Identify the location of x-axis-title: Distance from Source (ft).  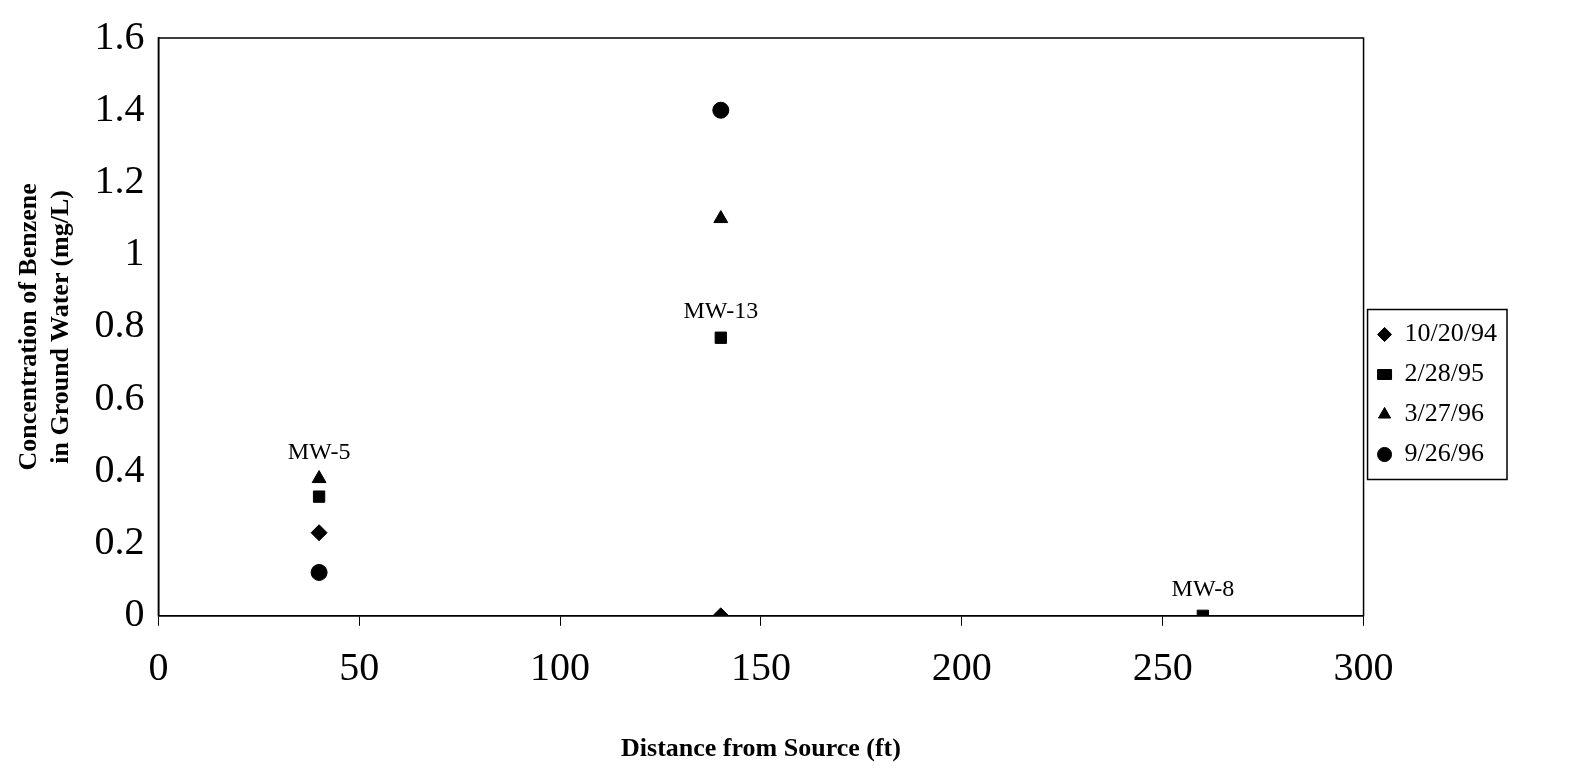
(761, 748).